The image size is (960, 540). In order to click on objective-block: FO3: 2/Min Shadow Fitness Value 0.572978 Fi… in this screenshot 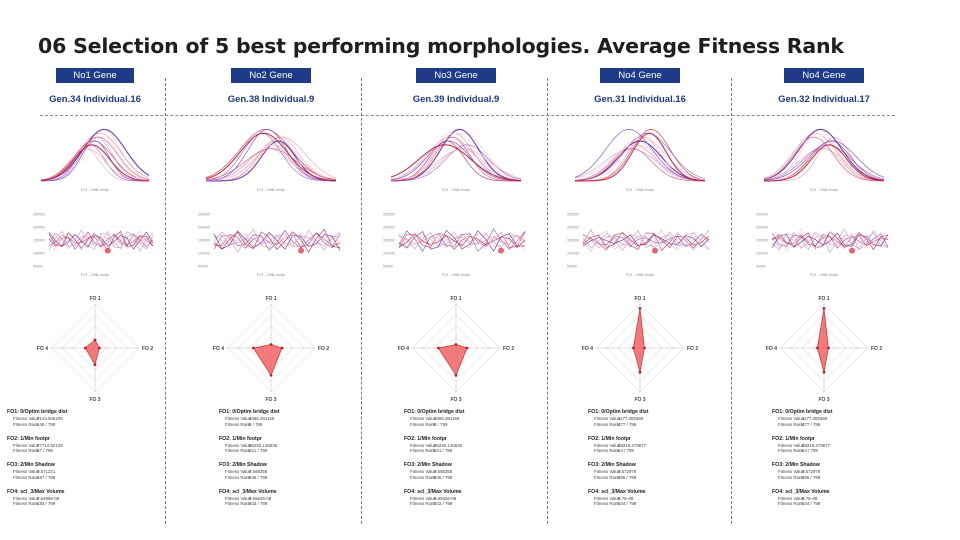, I will do `click(618, 474)`.